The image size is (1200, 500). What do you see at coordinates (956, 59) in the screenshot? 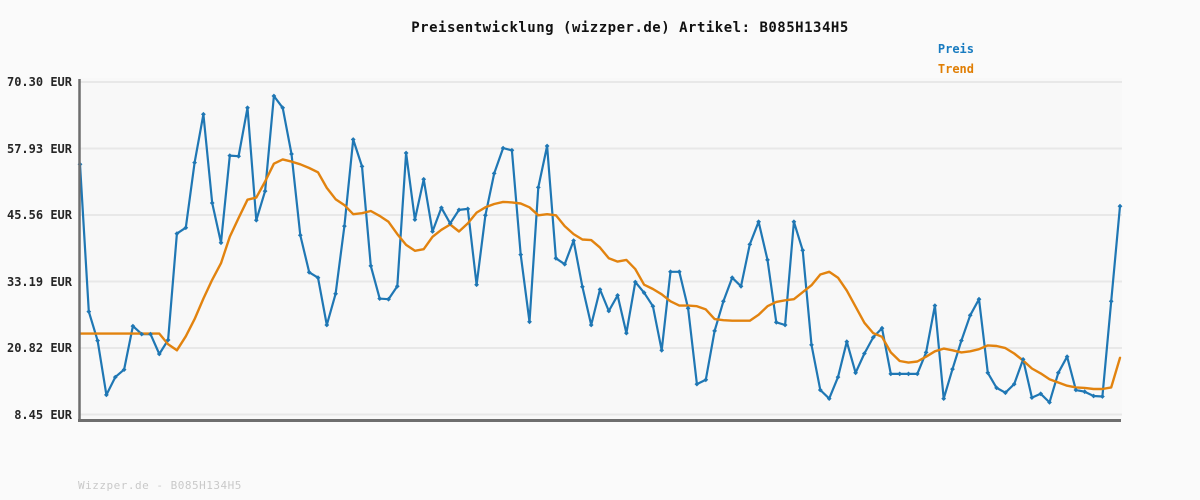
I see `chart-legend: Preis Trend` at bounding box center [956, 59].